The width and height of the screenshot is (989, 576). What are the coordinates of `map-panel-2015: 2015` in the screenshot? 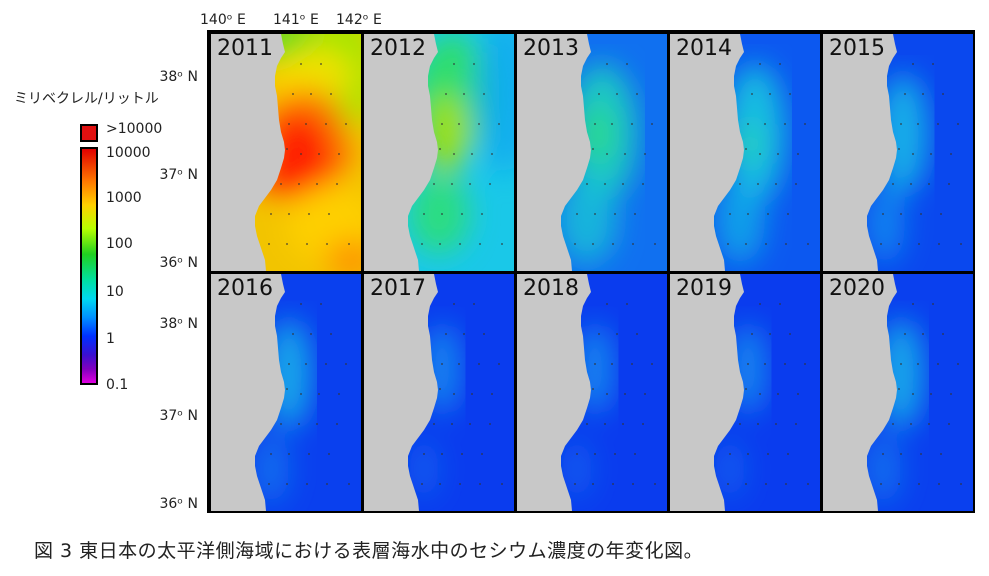 It's located at (898, 152).